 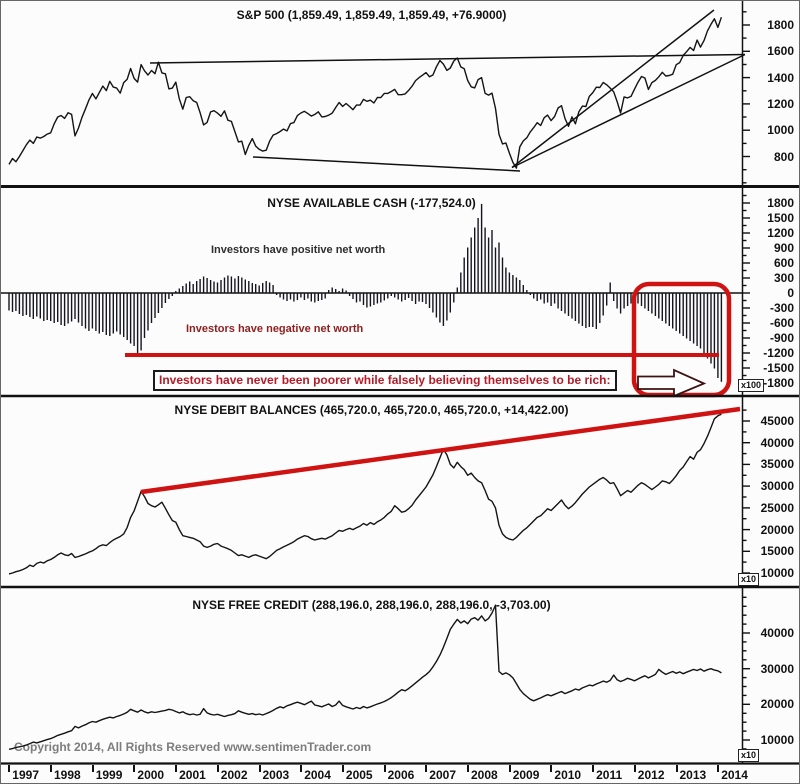 What do you see at coordinates (371, 203) in the screenshot?
I see `panel-title-available-cash: NYSE AVAILABLE CASH (-177,524.0)` at bounding box center [371, 203].